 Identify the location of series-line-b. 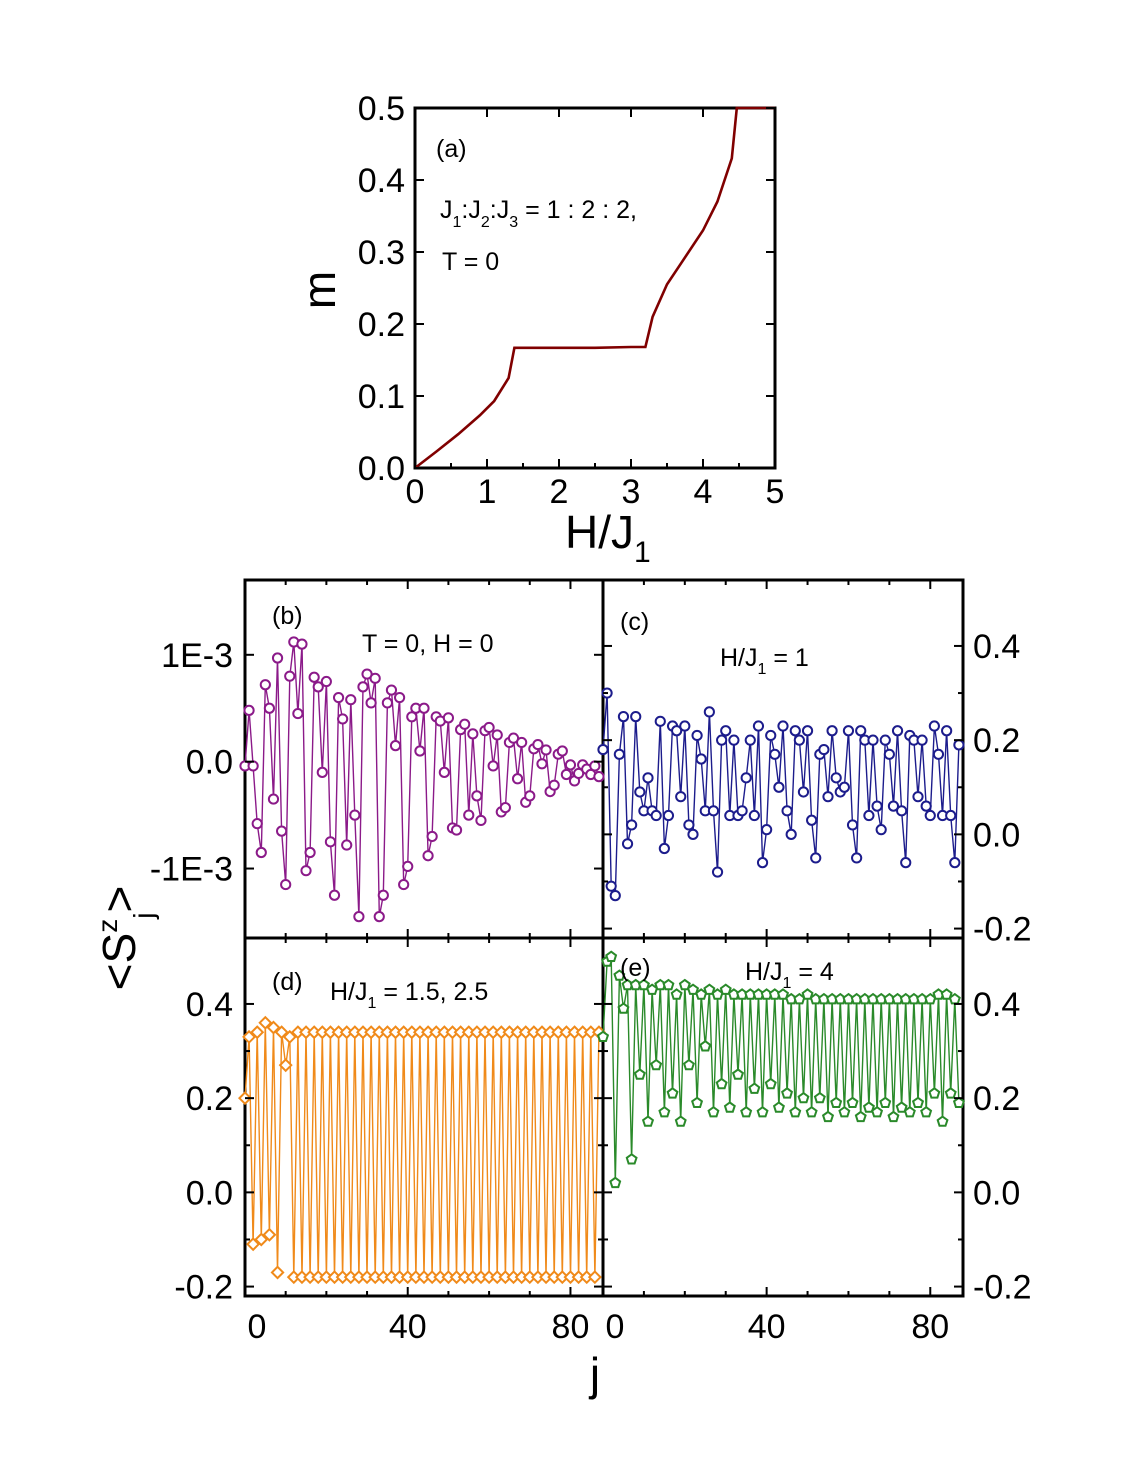
(422, 779).